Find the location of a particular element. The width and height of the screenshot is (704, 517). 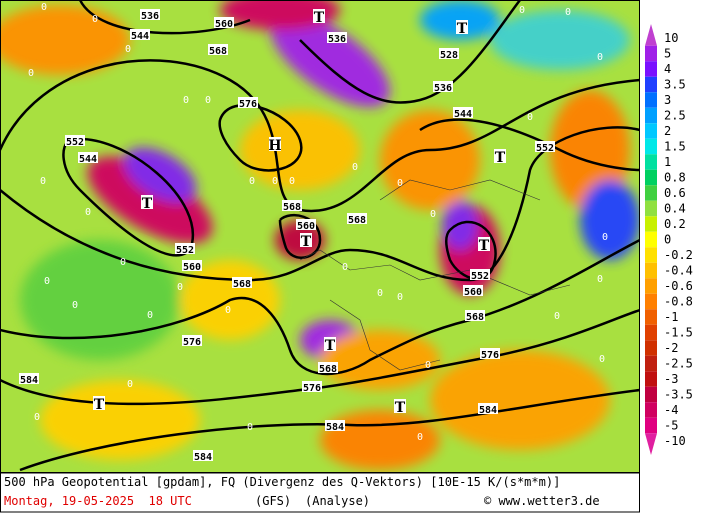

colorbar-label: 3 is located at coordinates (667, 100).